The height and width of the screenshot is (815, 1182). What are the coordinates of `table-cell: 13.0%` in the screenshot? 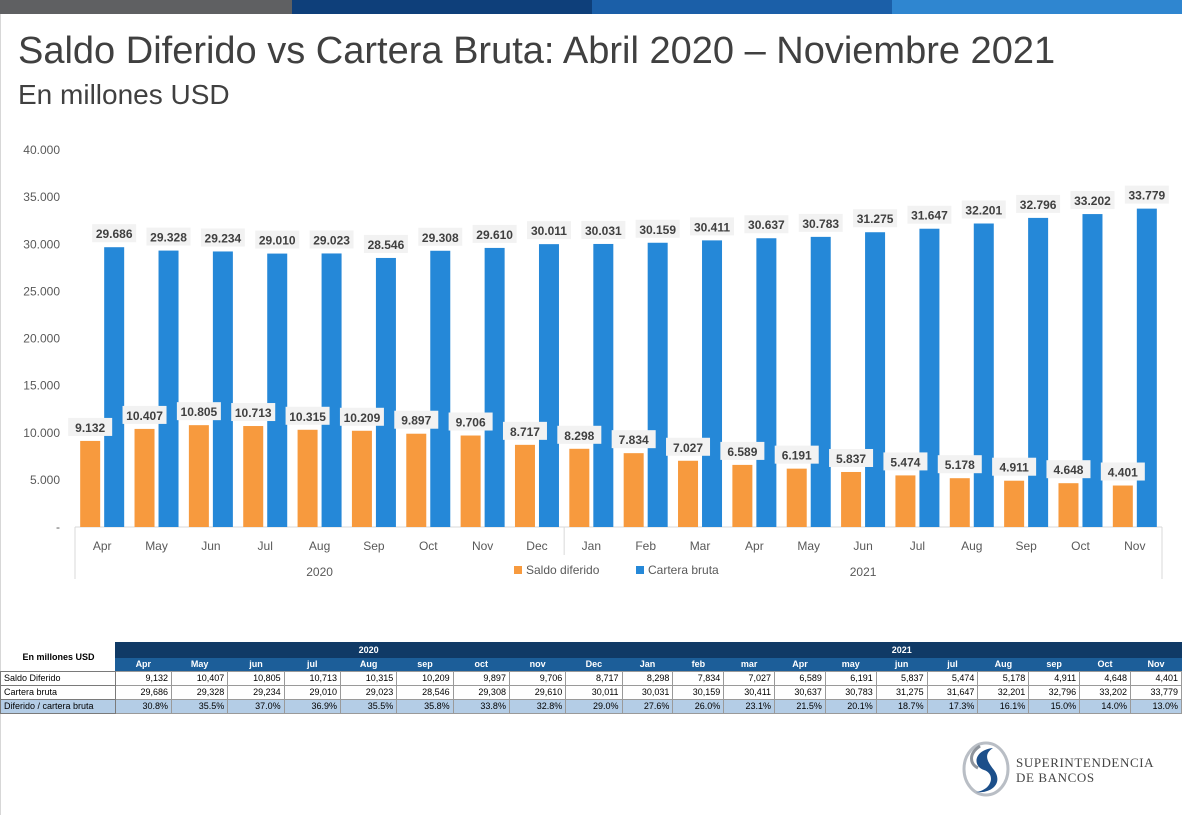 It's located at (1155, 706).